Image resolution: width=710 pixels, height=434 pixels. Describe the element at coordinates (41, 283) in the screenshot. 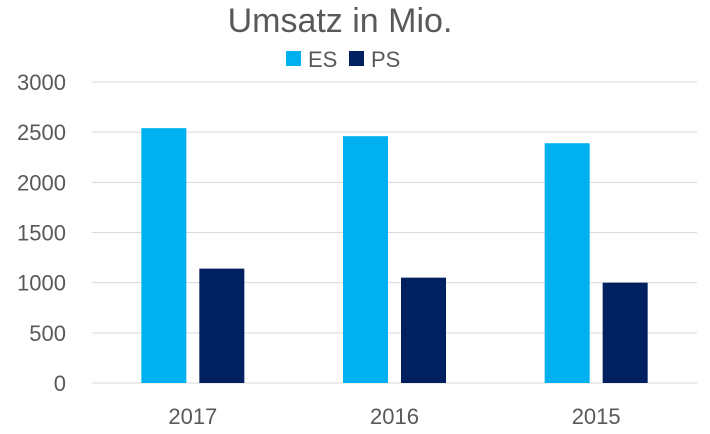

I see `y-tick-label: 1000` at that location.